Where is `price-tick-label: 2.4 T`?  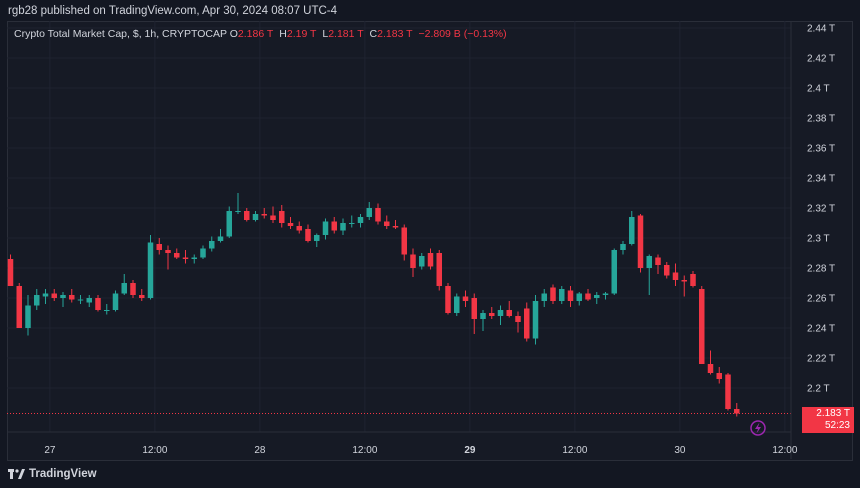
price-tick-label: 2.4 T is located at coordinates (818, 89).